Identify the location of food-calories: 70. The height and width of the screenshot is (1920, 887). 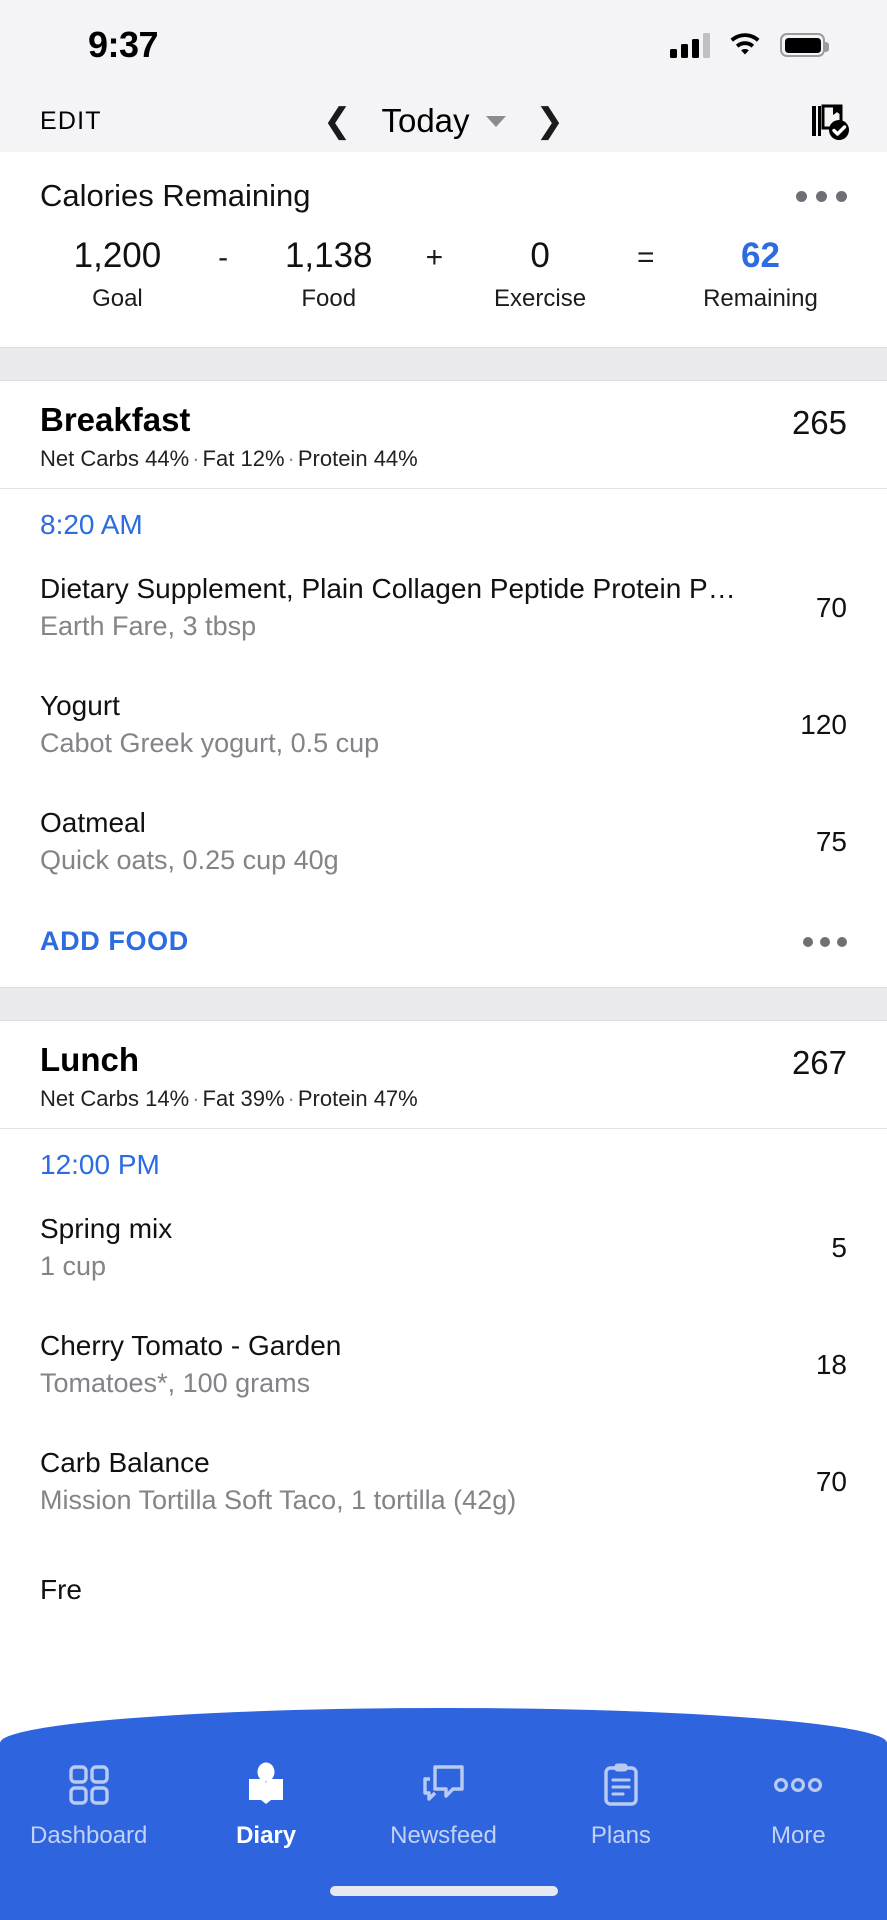
(831, 607).